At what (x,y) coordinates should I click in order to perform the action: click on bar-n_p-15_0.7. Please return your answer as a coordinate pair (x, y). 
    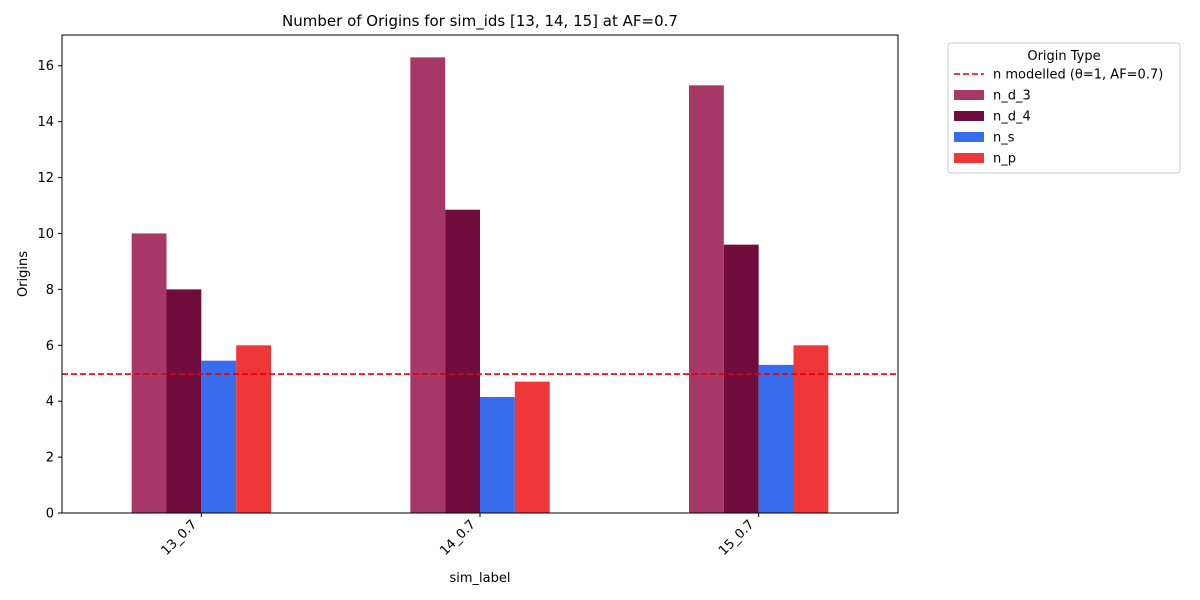
    Looking at the image, I should click on (811, 429).